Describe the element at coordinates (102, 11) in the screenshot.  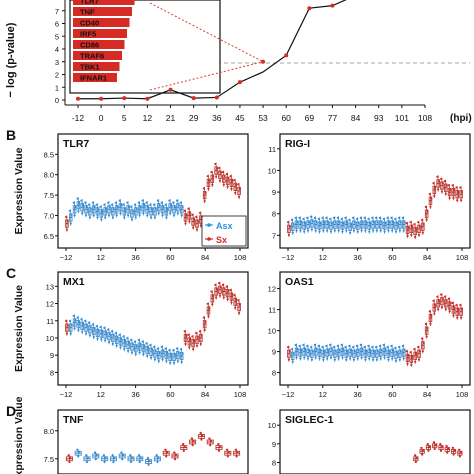
I see `inset-bar` at that location.